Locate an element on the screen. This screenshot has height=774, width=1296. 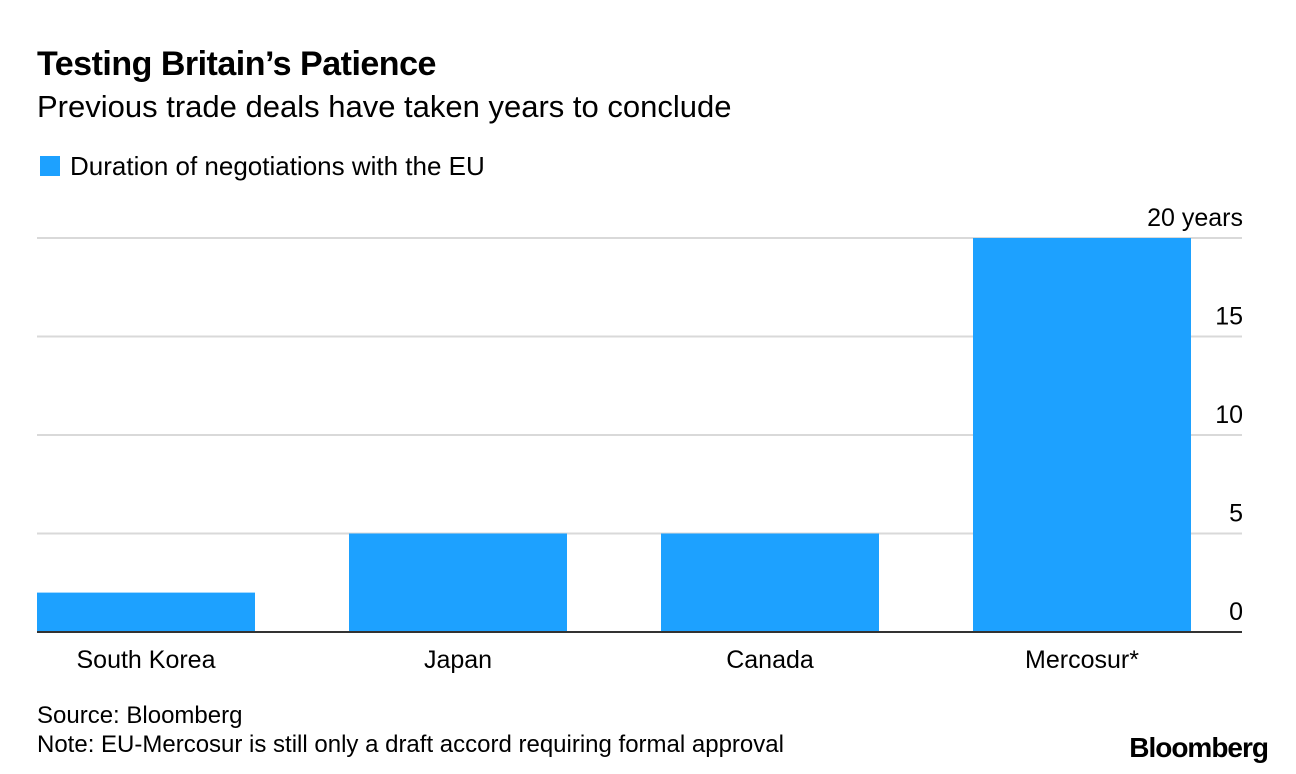
y-tick-label: 5 is located at coordinates (1236, 514).